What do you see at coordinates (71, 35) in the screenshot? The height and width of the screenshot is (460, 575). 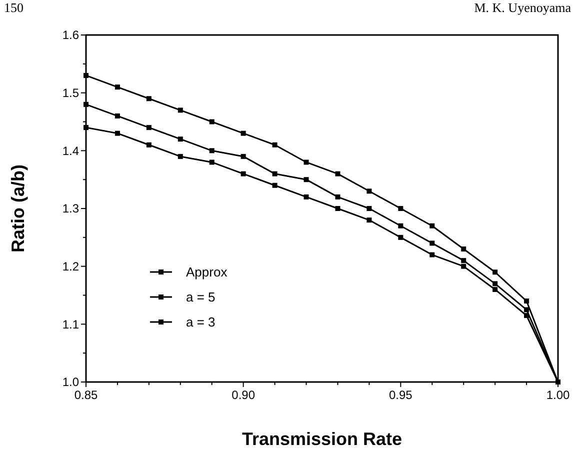 I see `y-tick-label: 1.6` at bounding box center [71, 35].